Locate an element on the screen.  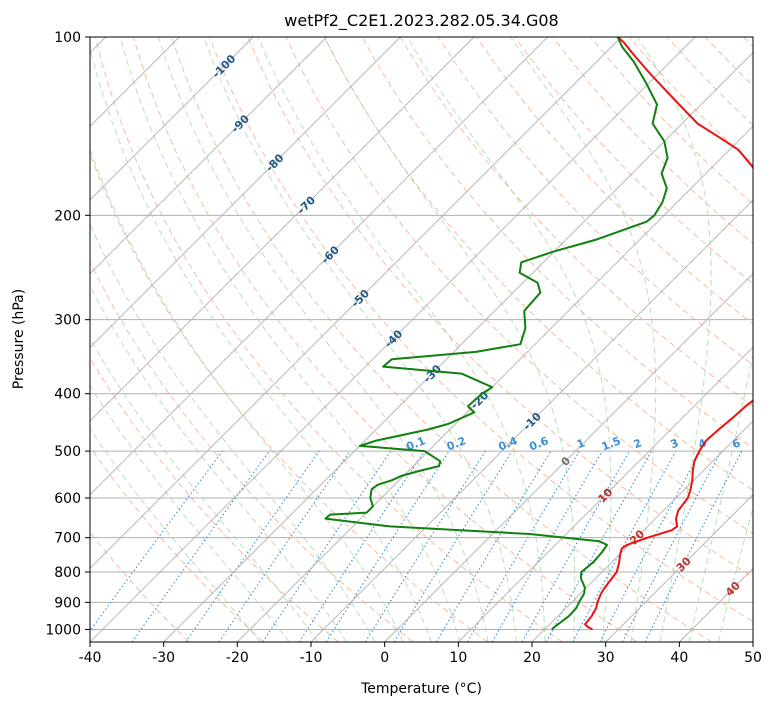
y-axis-ticks: 100 200 300 400 500 600 700 800 900 1000 is located at coordinates (67, 334).